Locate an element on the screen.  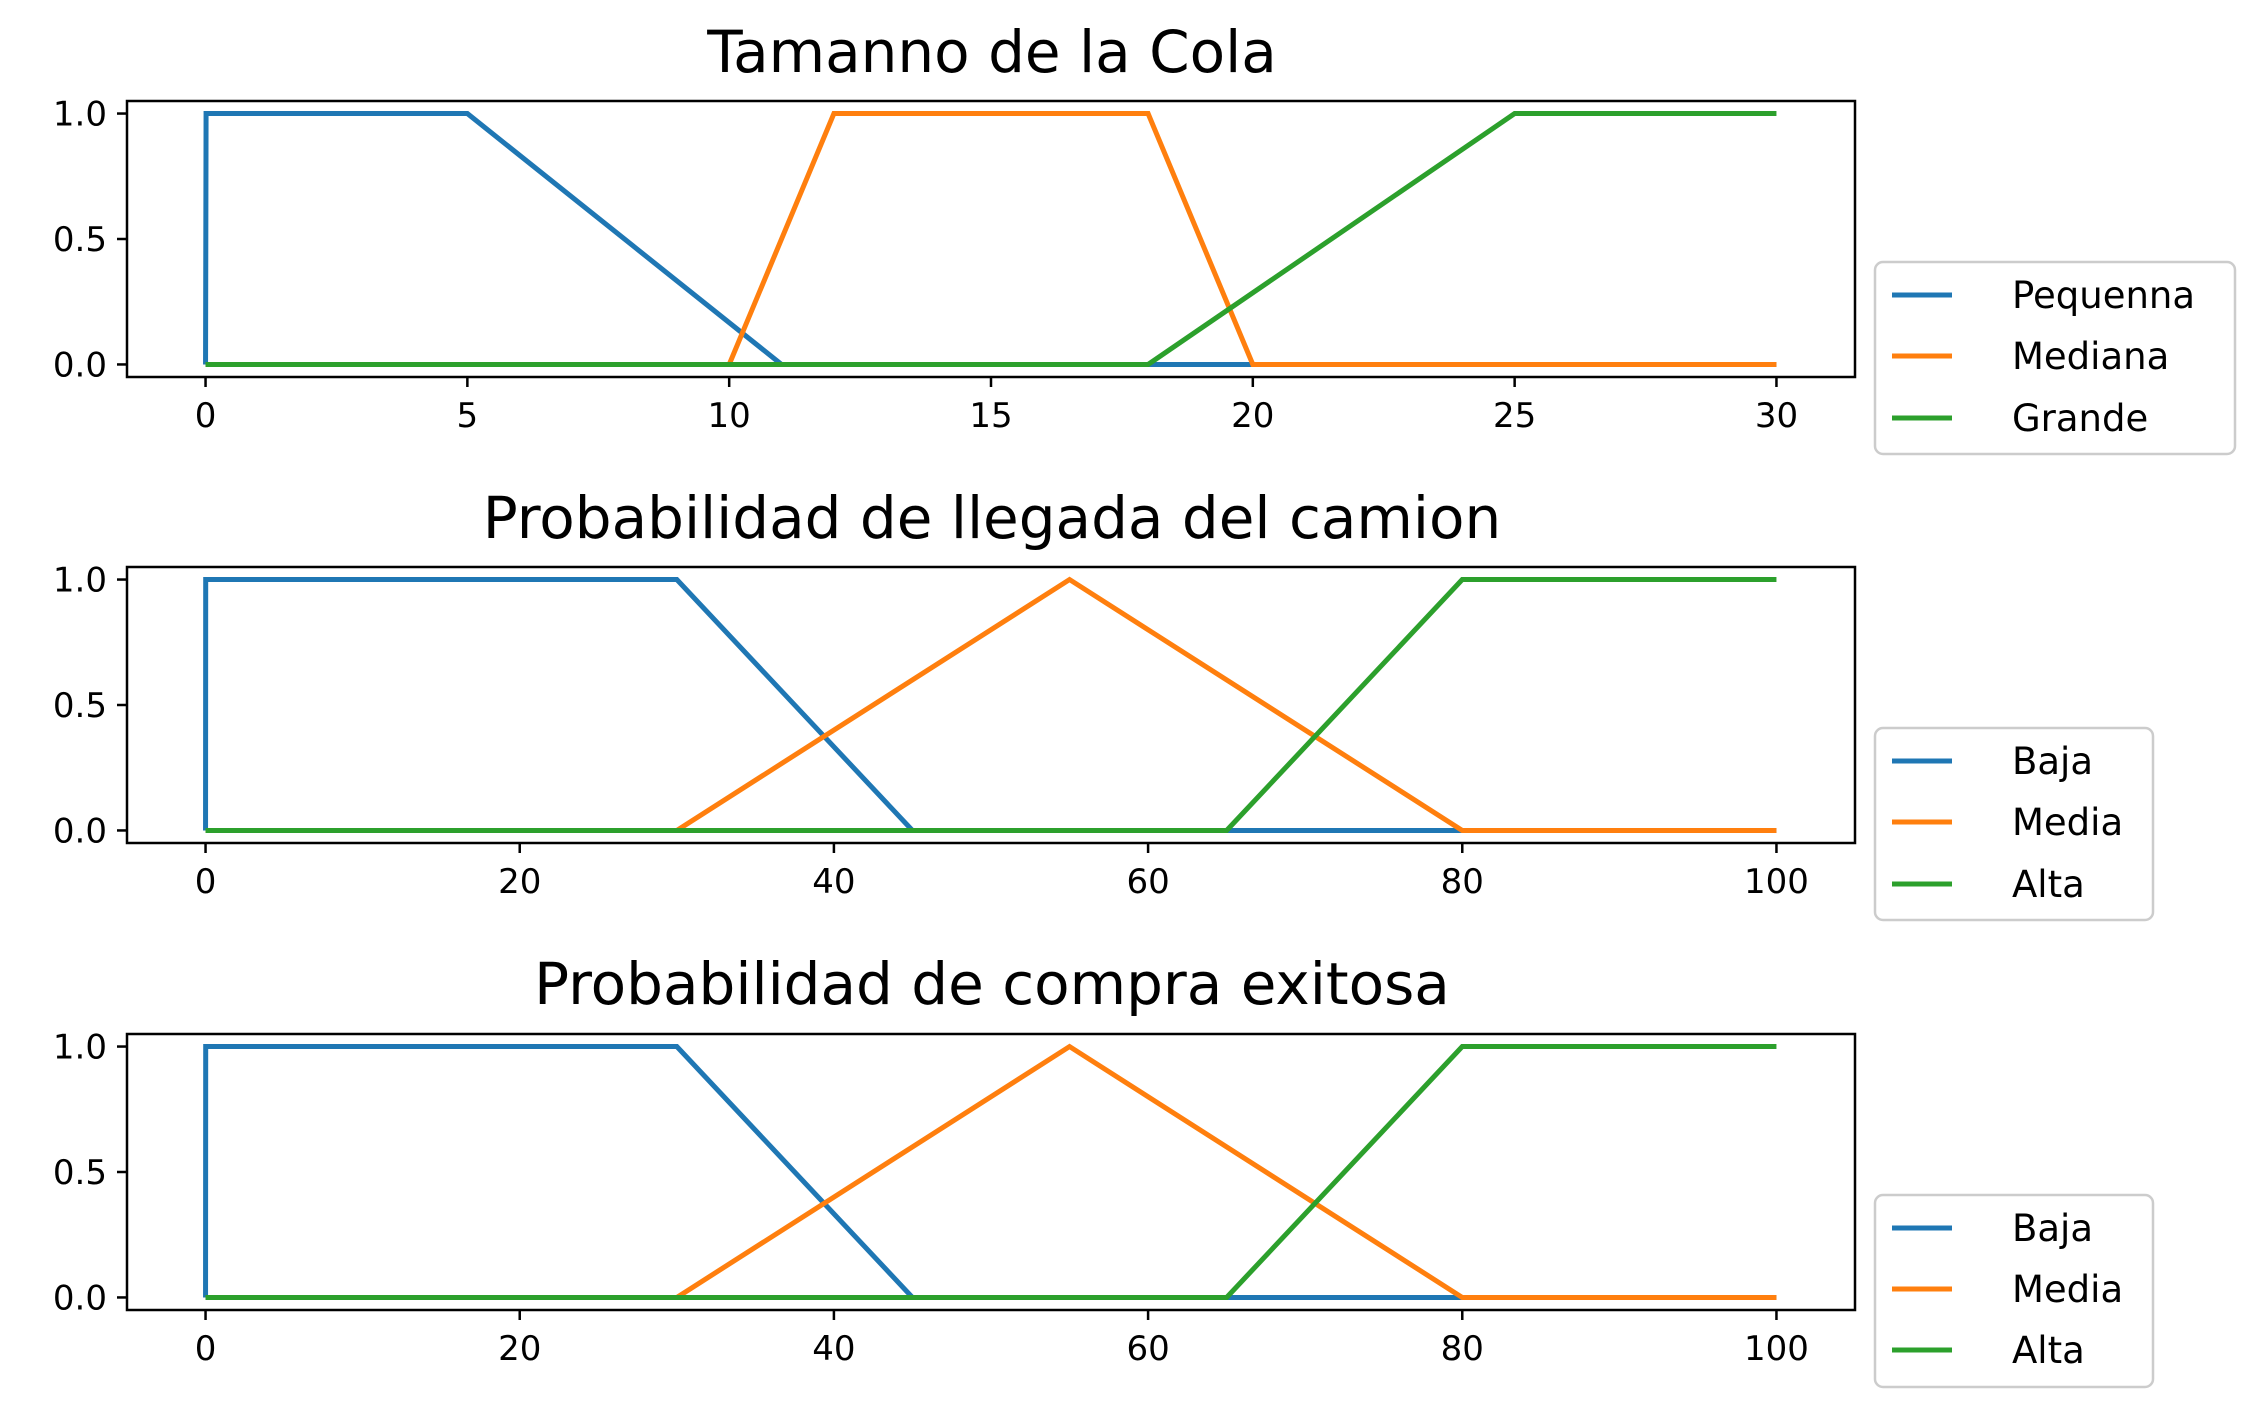
legend: Pequenna Mediana Grande is located at coordinates (2055, 358).